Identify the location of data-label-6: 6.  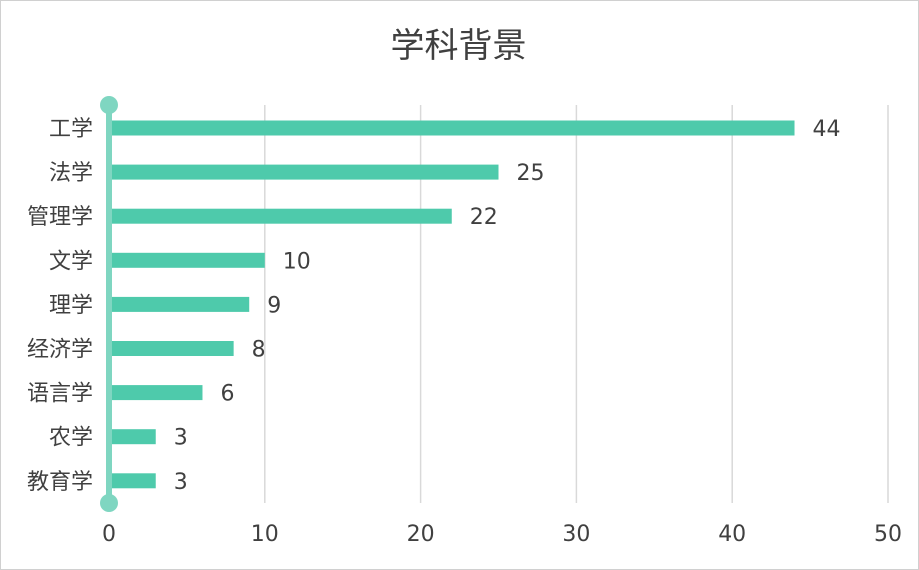
(227, 394).